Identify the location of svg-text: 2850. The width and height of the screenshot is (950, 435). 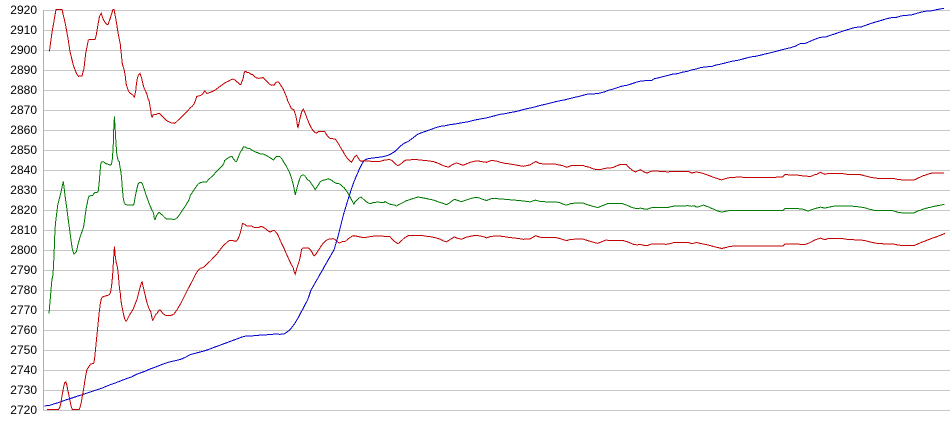
(23, 150).